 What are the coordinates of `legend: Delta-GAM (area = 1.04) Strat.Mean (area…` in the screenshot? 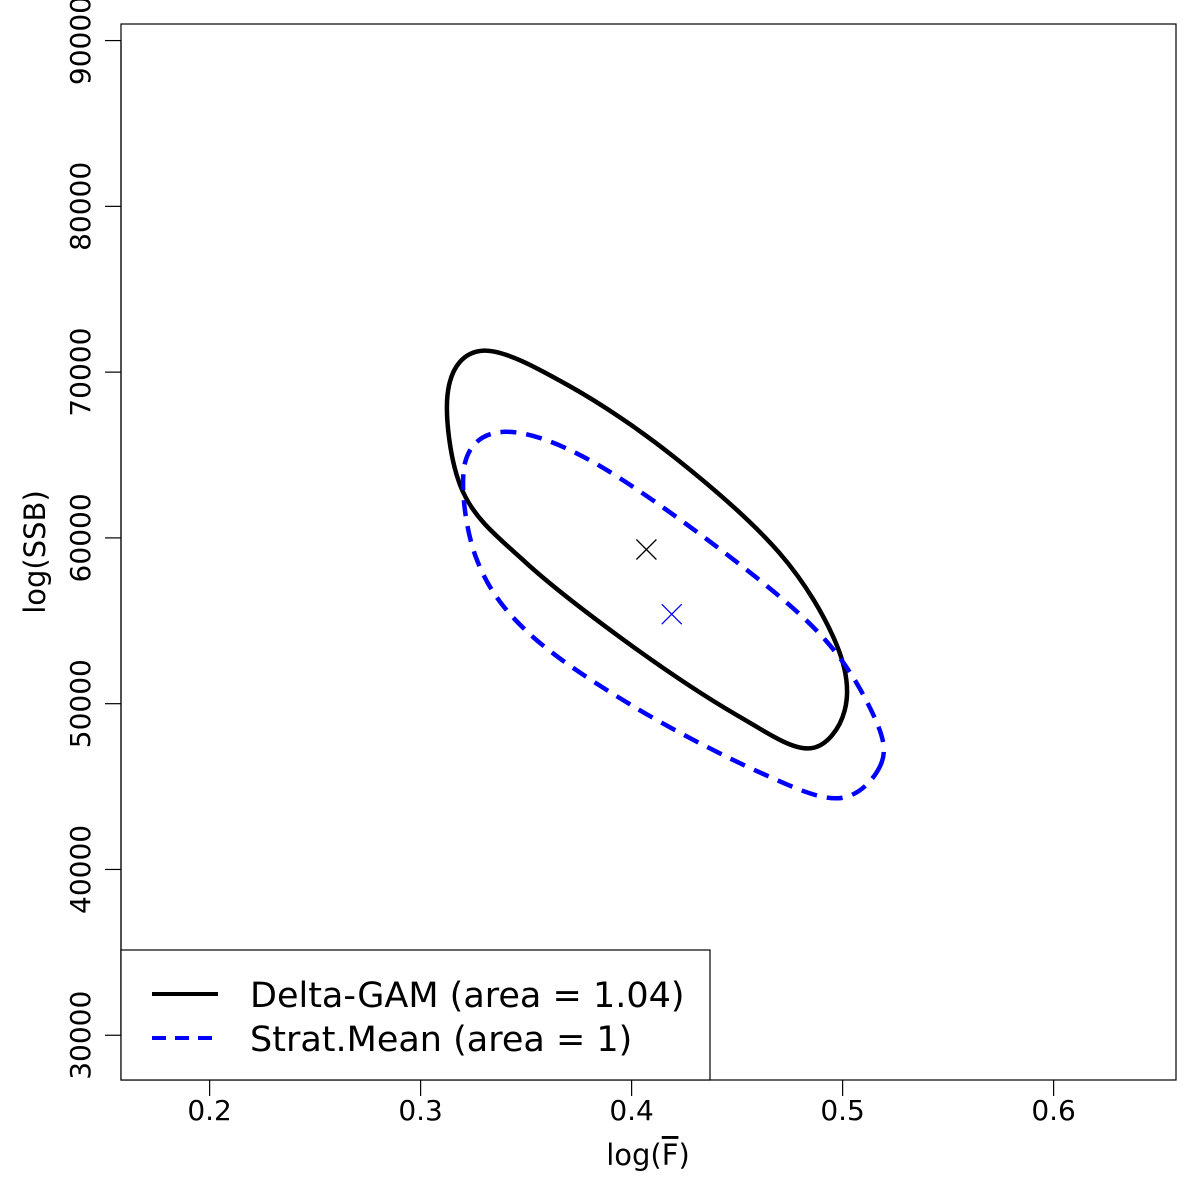 It's located at (415, 1015).